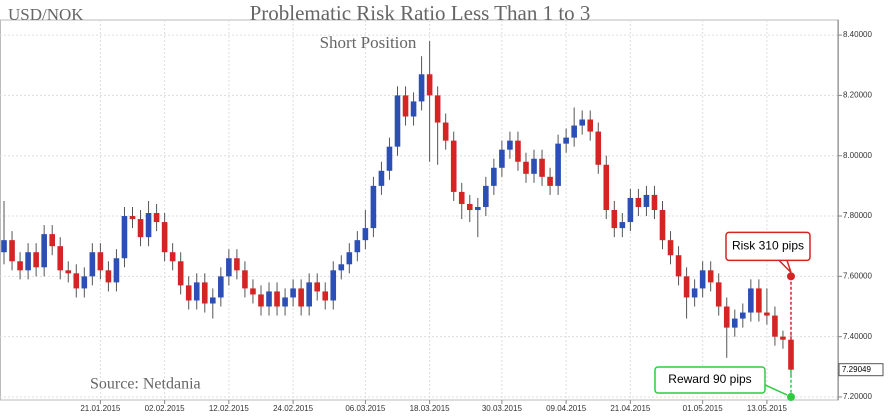 This screenshot has width=888, height=416. Describe the element at coordinates (857, 34) in the screenshot. I see `y-tick-label: 8.40000` at that location.